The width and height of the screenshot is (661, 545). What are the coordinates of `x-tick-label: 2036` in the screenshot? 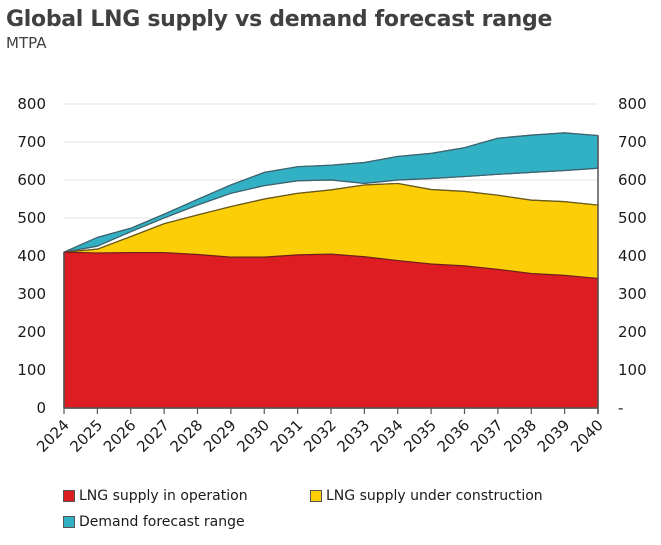 It's located at (454, 436).